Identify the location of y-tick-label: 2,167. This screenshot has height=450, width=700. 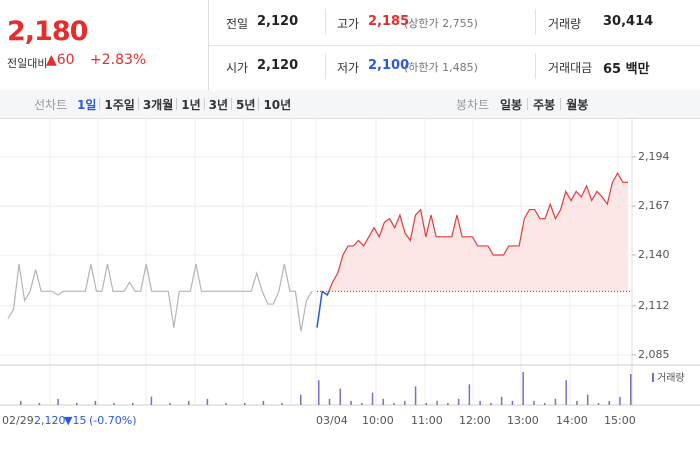
(654, 205).